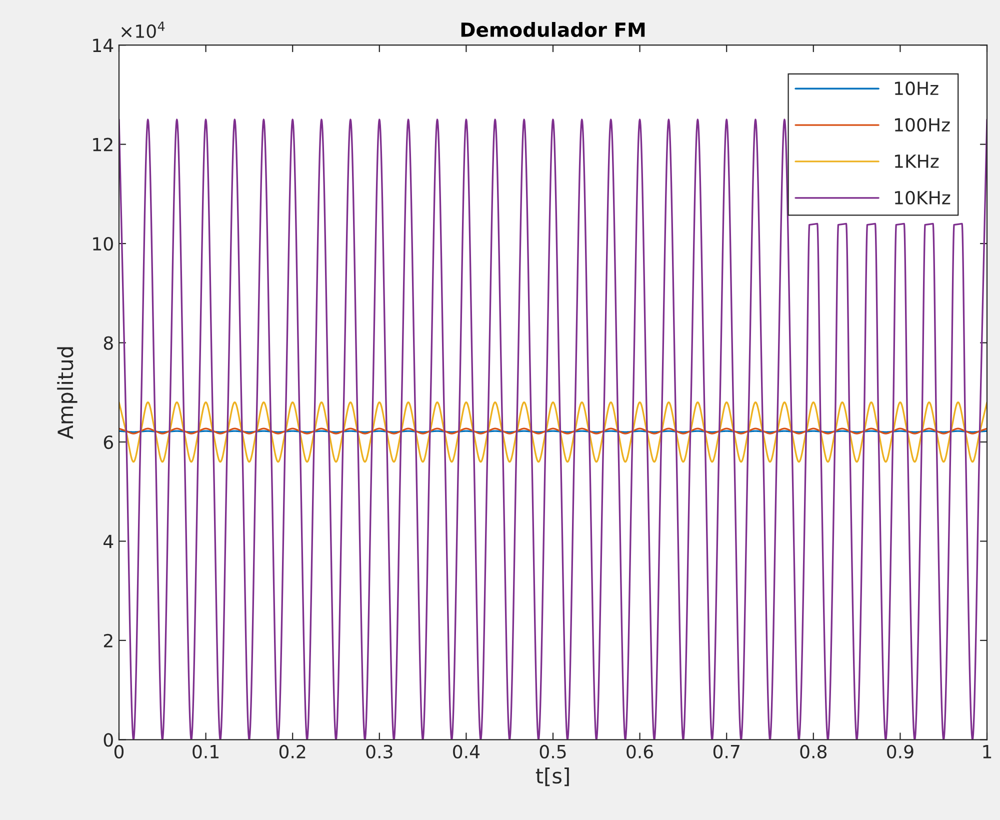 The image size is (1000, 820). What do you see at coordinates (108, 343) in the screenshot?
I see `y-tick-label: 8` at bounding box center [108, 343].